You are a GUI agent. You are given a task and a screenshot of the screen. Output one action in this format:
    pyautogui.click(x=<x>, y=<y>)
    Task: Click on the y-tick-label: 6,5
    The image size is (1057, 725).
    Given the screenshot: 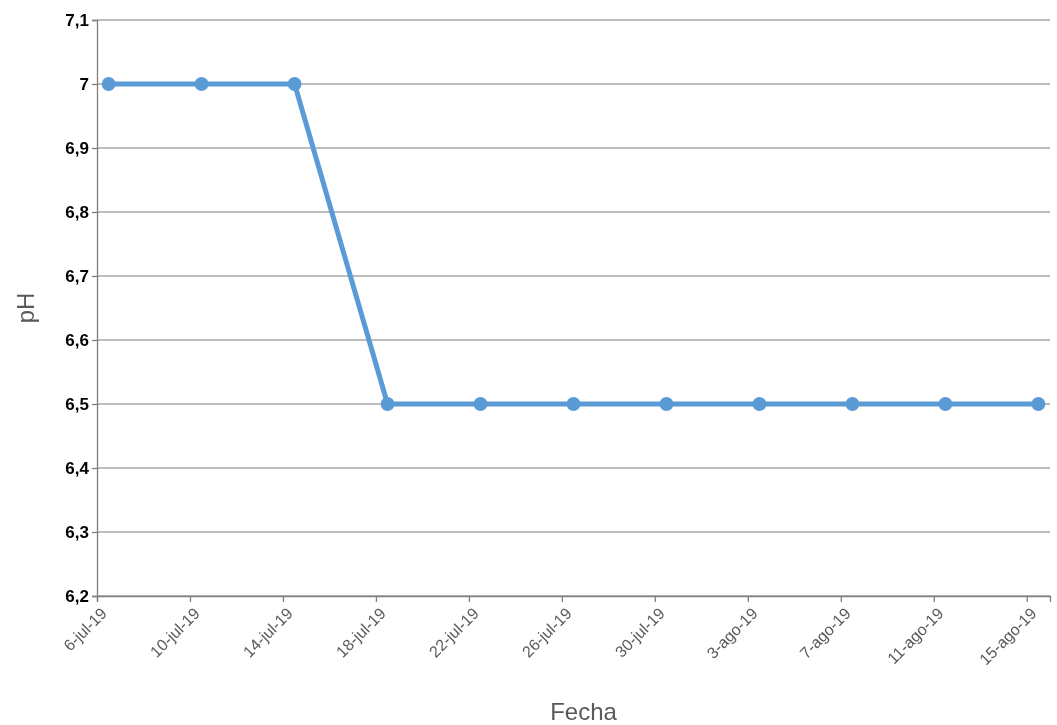 What is the action you would take?
    pyautogui.click(x=77, y=404)
    